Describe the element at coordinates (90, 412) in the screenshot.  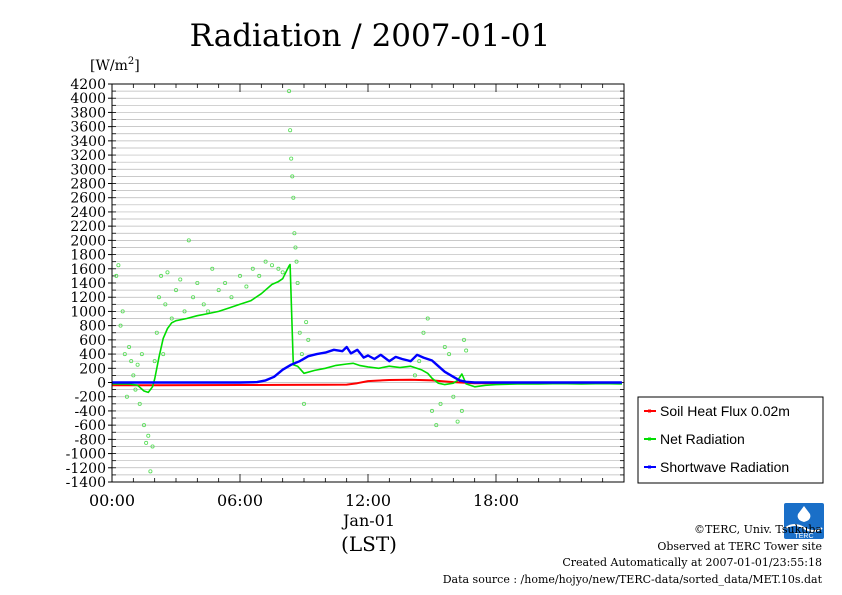
I see `y-tick-label: -400` at that location.